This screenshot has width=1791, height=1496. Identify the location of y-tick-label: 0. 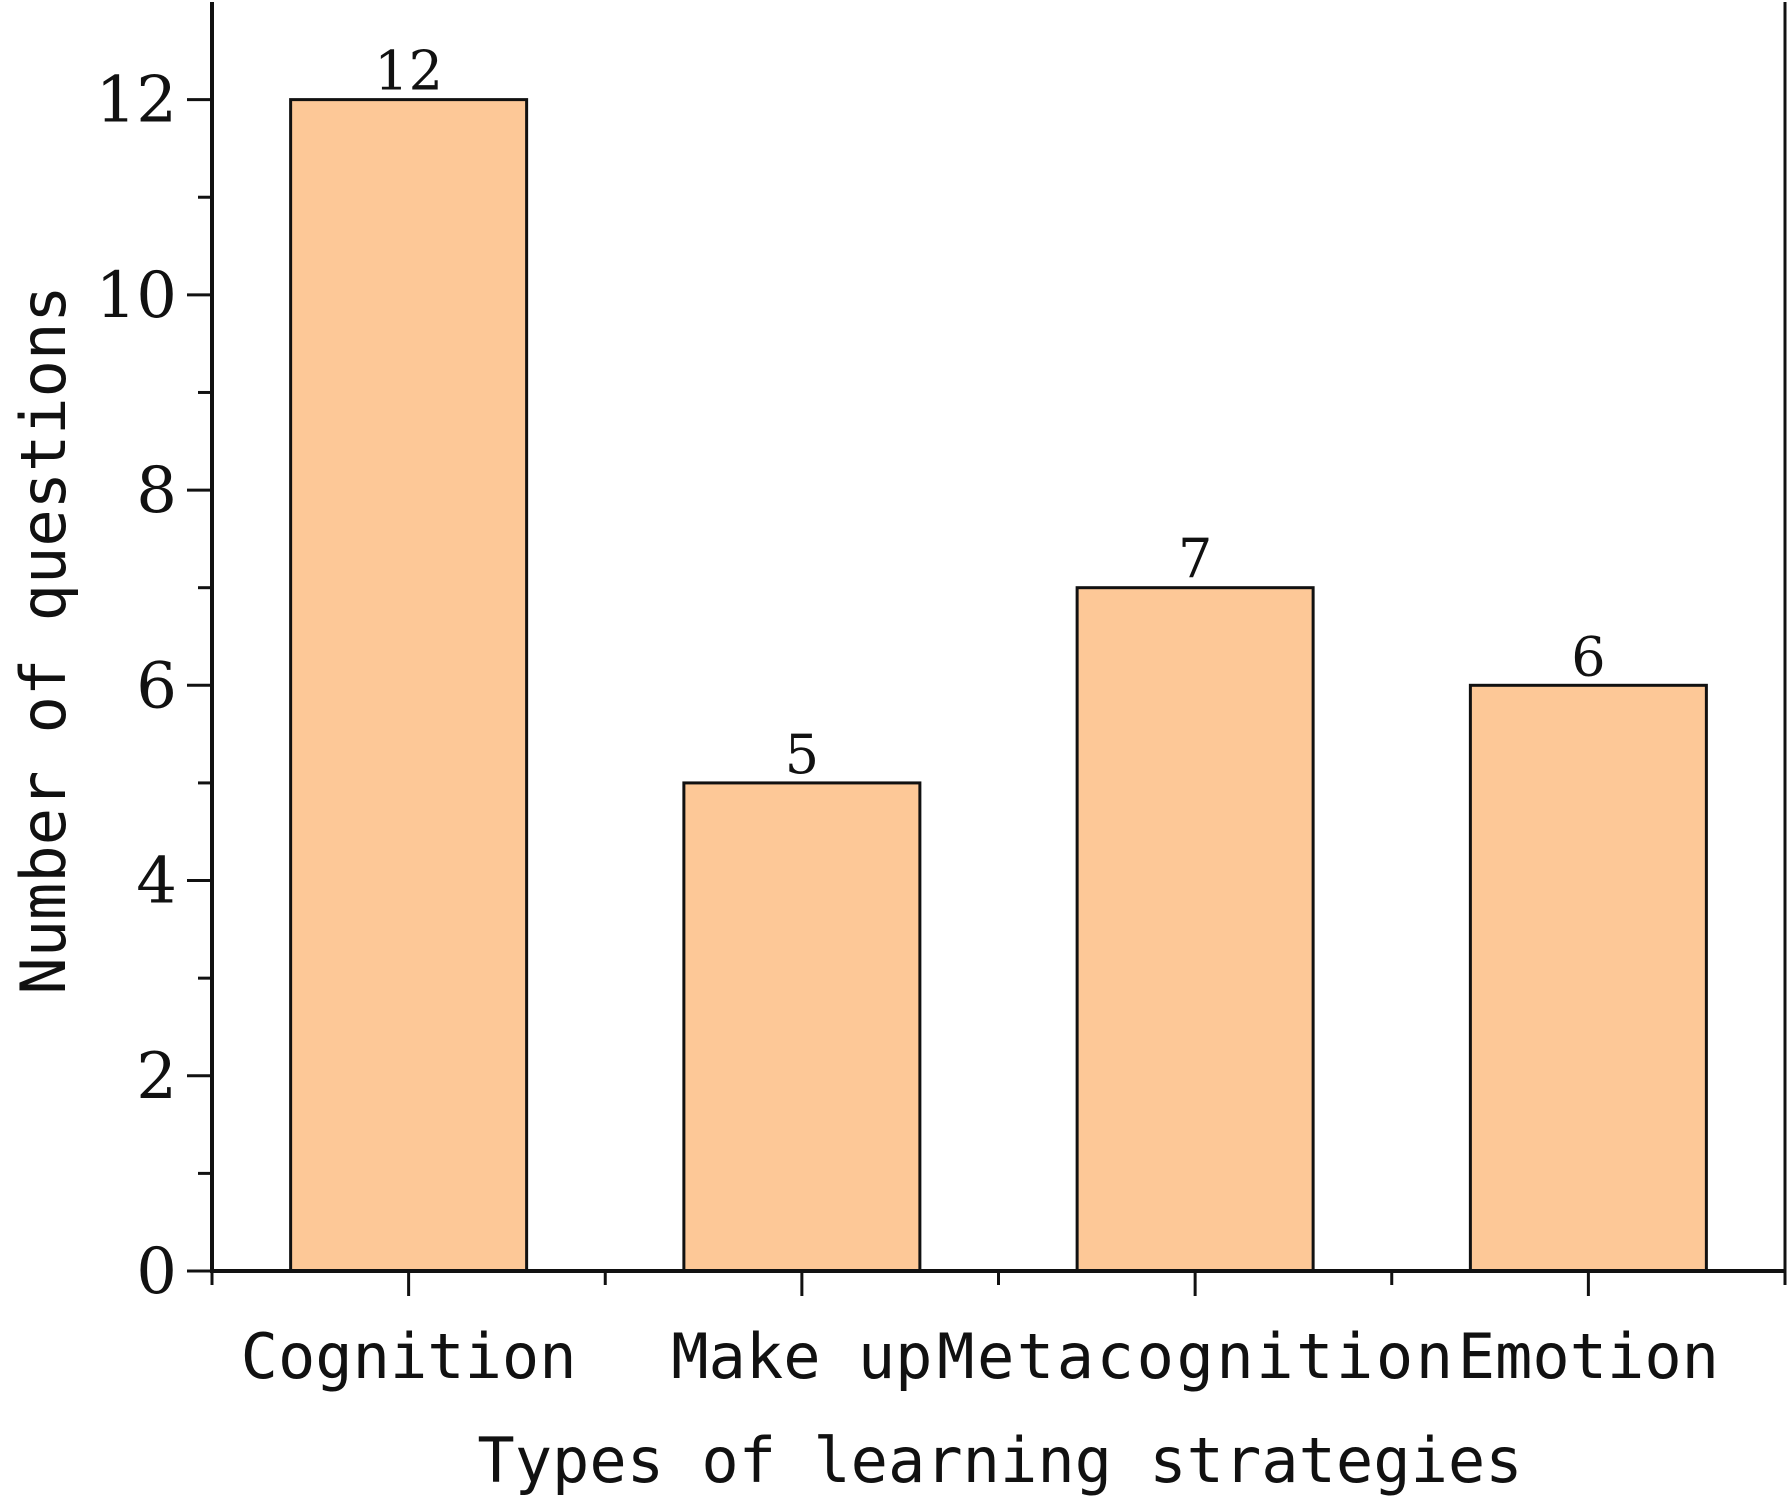
(156, 1272).